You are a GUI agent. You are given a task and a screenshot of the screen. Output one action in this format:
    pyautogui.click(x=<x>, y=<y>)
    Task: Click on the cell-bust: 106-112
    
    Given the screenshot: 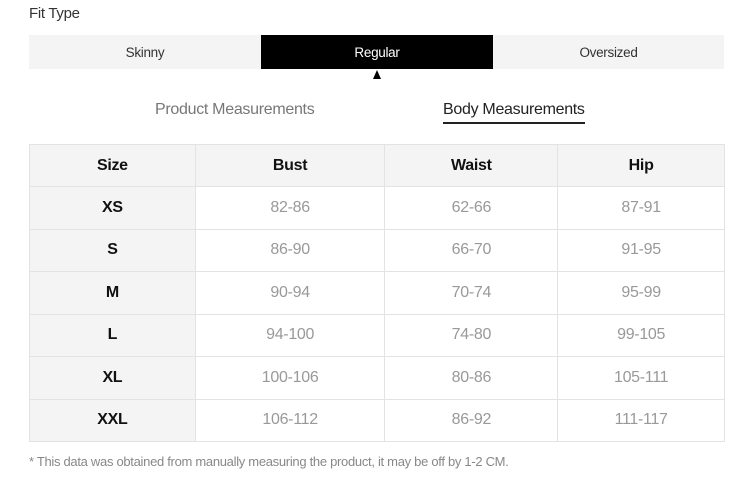 What is the action you would take?
    pyautogui.click(x=290, y=420)
    